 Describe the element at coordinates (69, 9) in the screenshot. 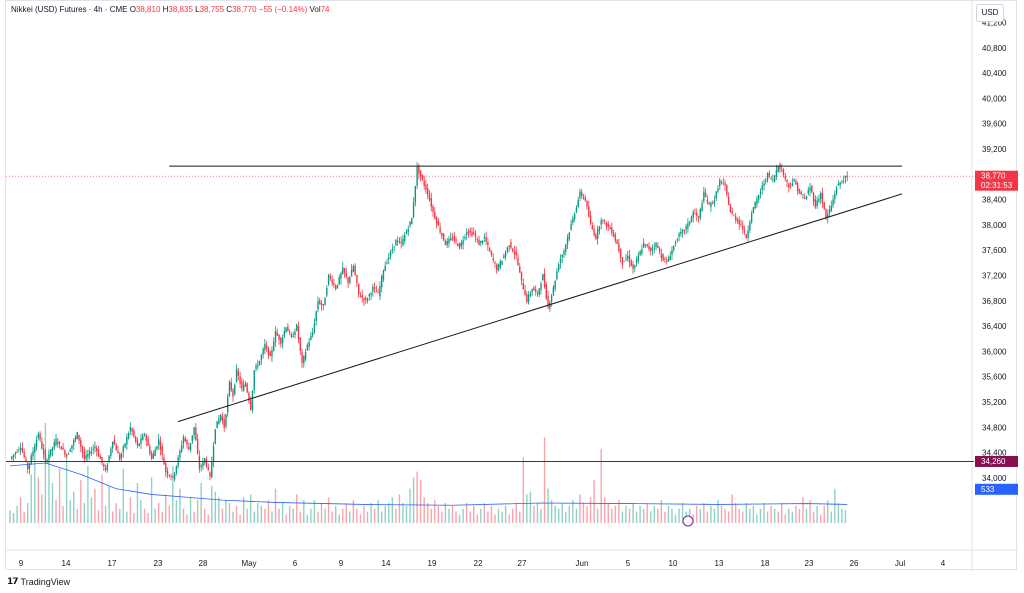

I see `symbol-title: Nikkei (USD) Futures · 4h · CME` at that location.